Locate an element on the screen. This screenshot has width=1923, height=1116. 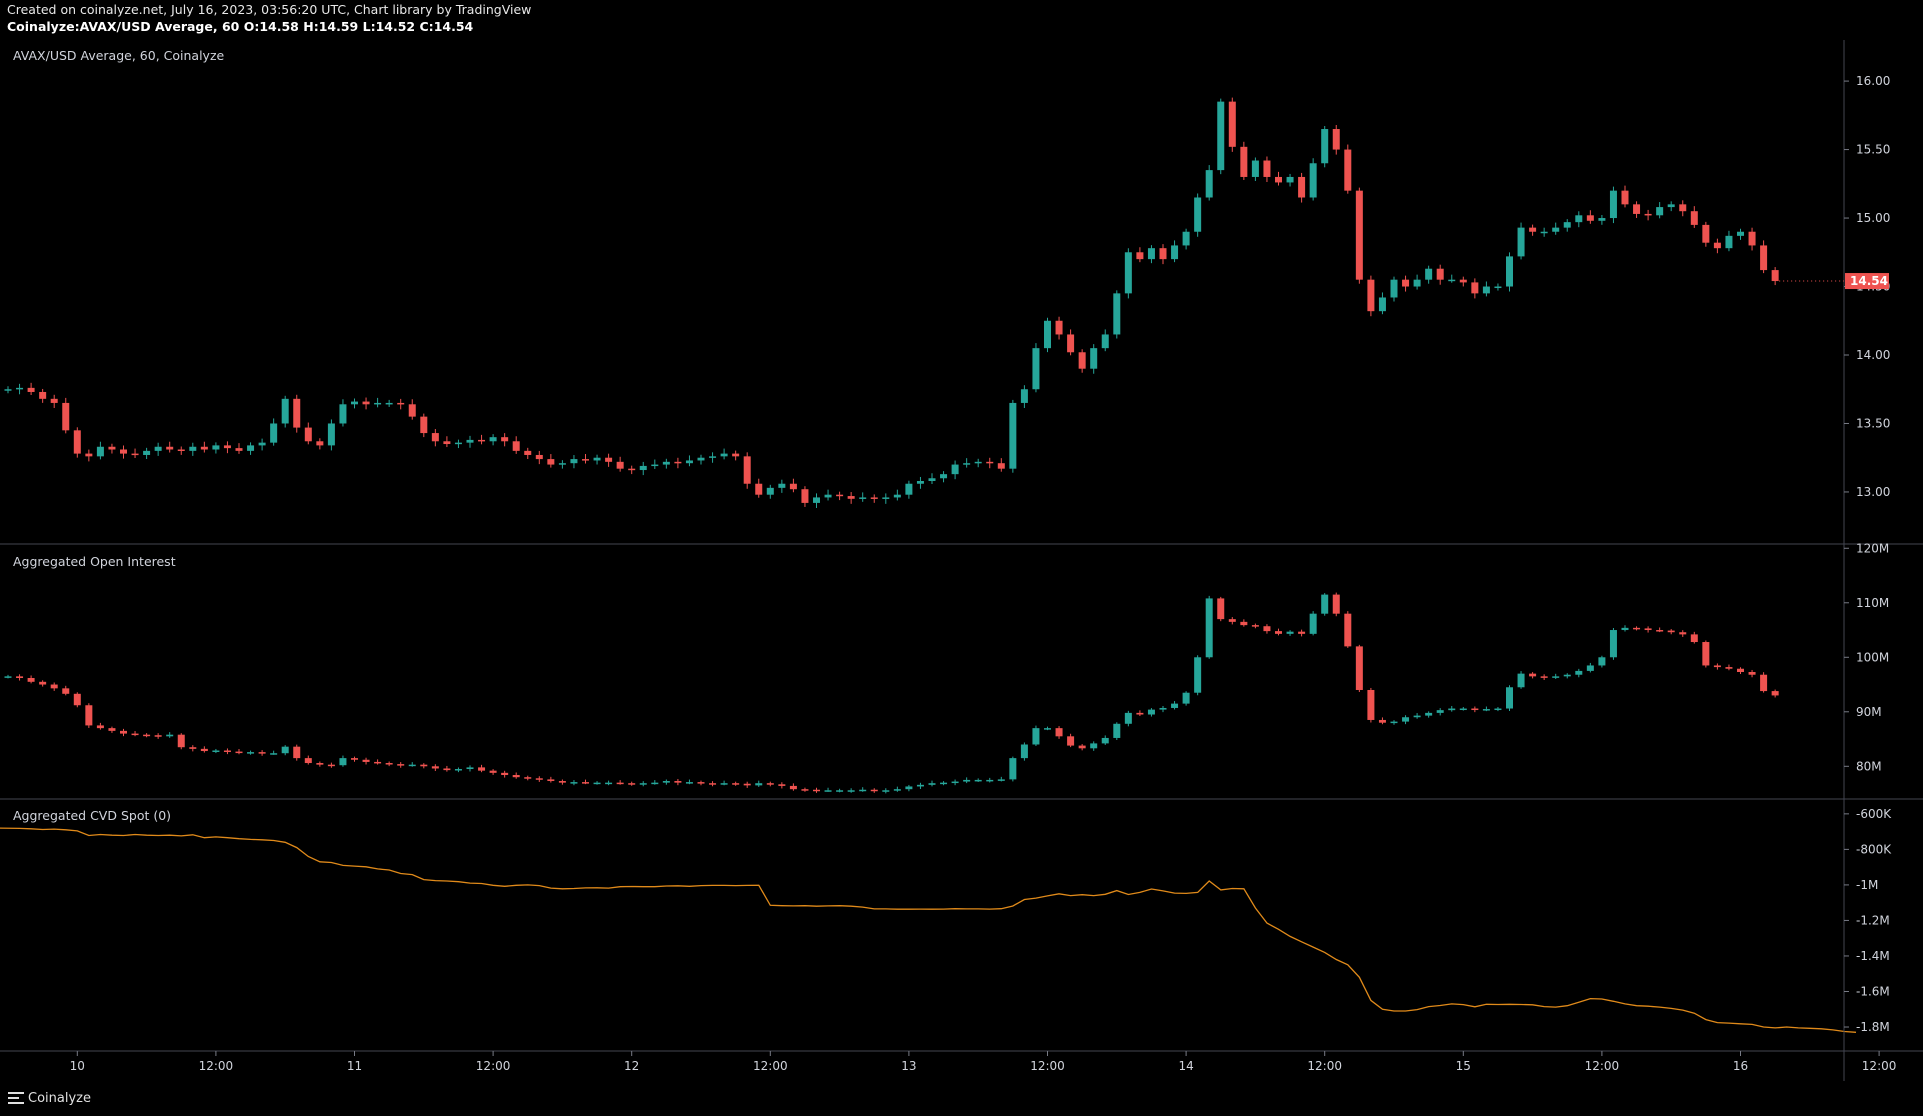
close-label: C: is located at coordinates (426, 26).